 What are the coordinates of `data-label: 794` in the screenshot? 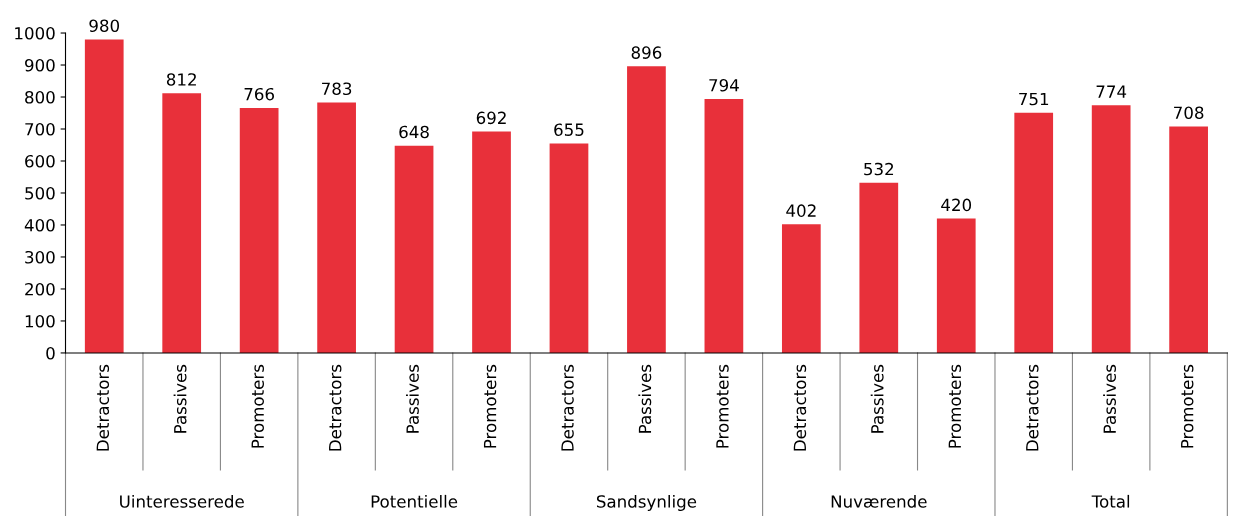 It's located at (724, 85).